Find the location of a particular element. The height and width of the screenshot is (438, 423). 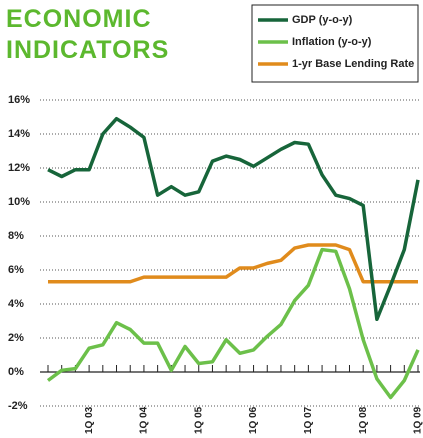

chart-title: ECONOMIC INDICATORS is located at coordinates (88, 34).